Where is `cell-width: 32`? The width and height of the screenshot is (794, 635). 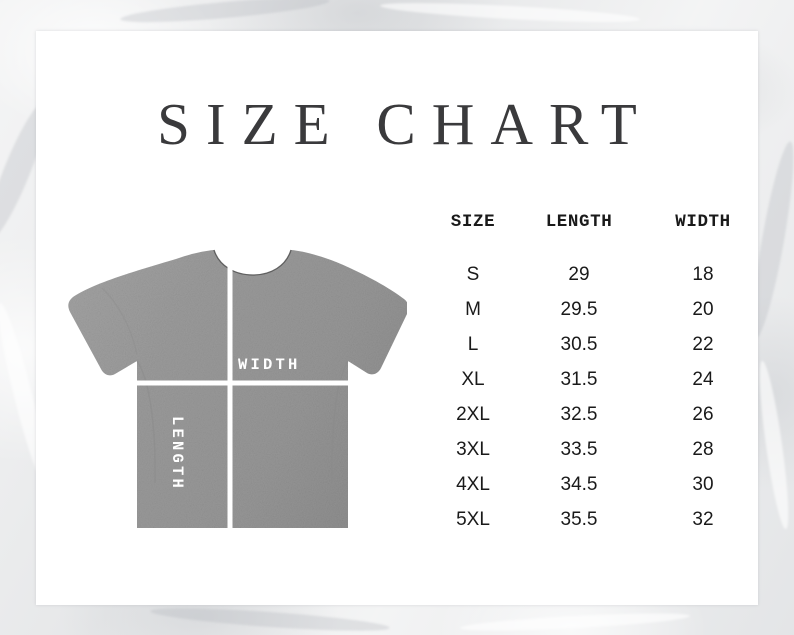 cell-width: 32 is located at coordinates (703, 519).